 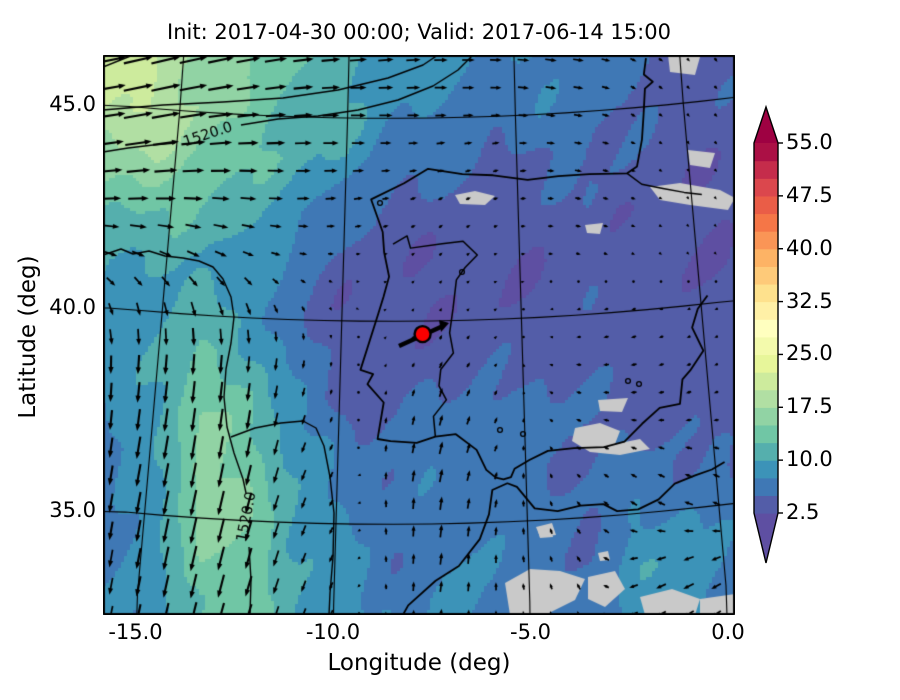 I want to click on colorbar-tick-label: 25.0, so click(x=809, y=353).